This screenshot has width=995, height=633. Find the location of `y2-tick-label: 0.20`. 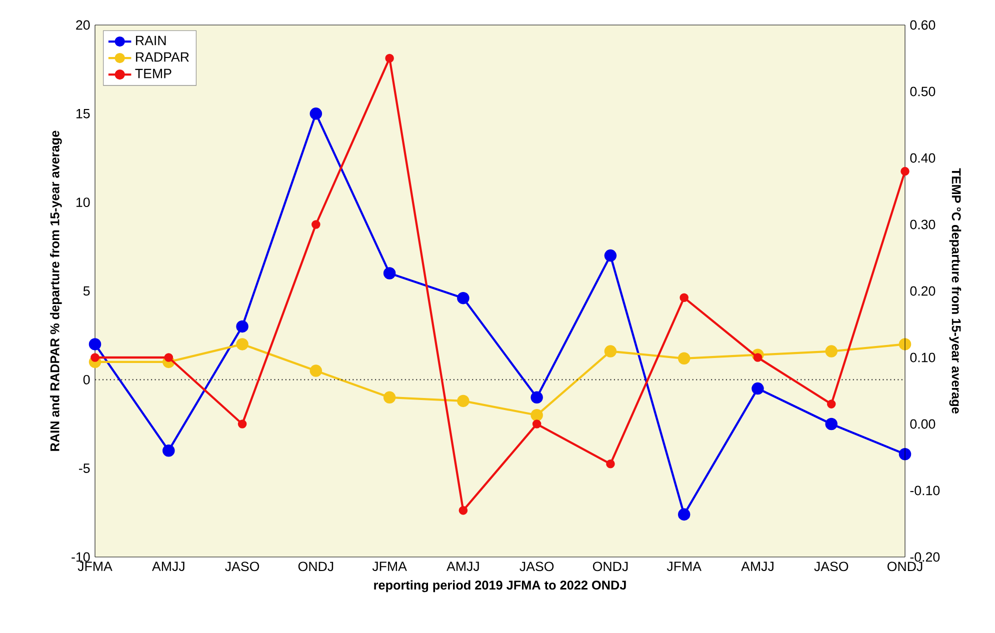

y2-tick-label: 0.20 is located at coordinates (923, 291).